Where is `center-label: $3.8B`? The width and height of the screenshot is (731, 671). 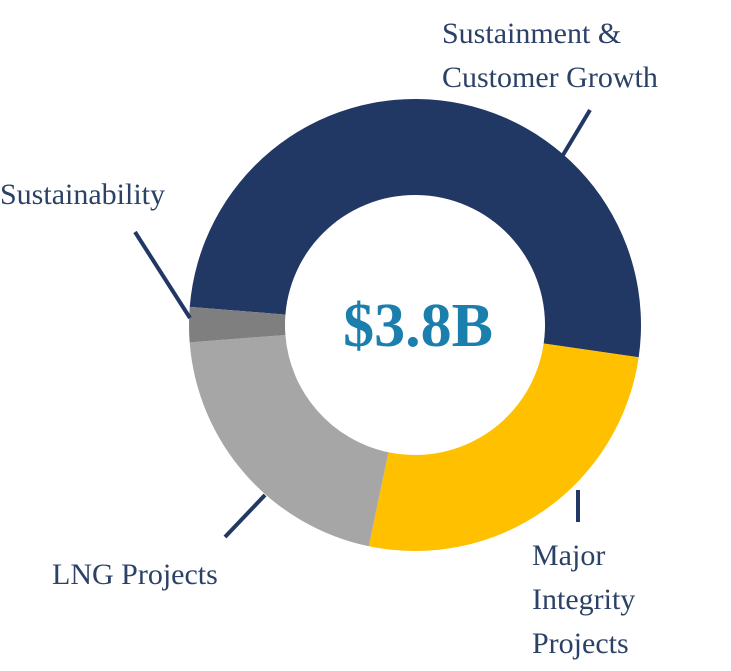 center-label: $3.8B is located at coordinates (418, 326).